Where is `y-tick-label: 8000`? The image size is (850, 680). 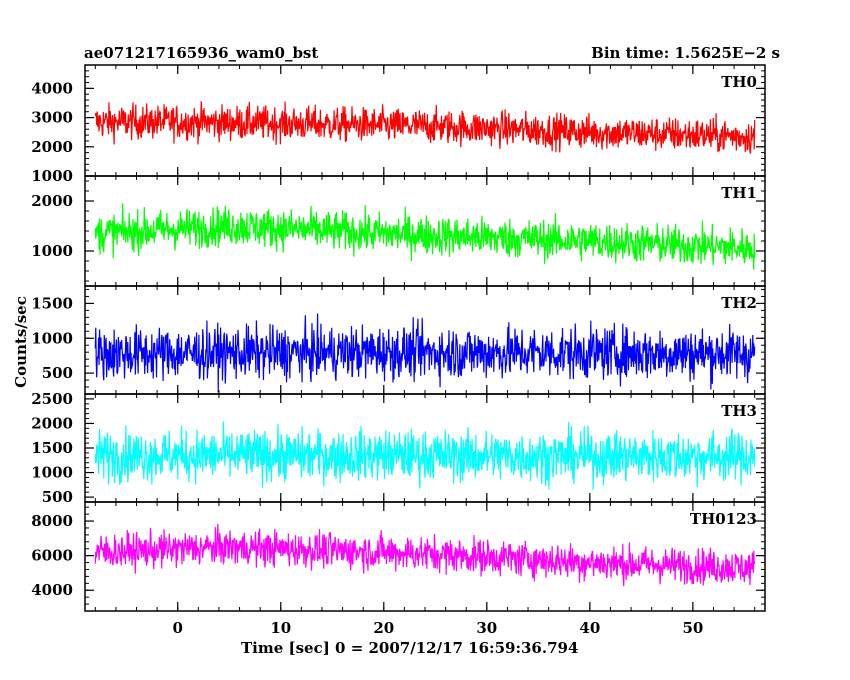
y-tick-label: 8000 is located at coordinates (52, 521).